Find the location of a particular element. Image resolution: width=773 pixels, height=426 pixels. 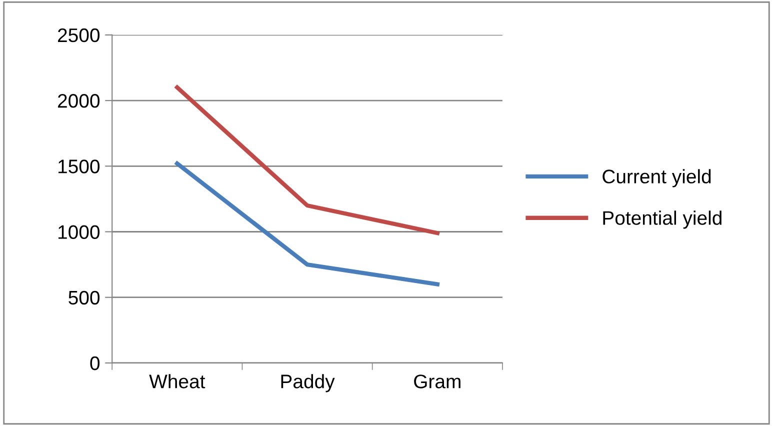

y-tick-label: 0 is located at coordinates (95, 363).